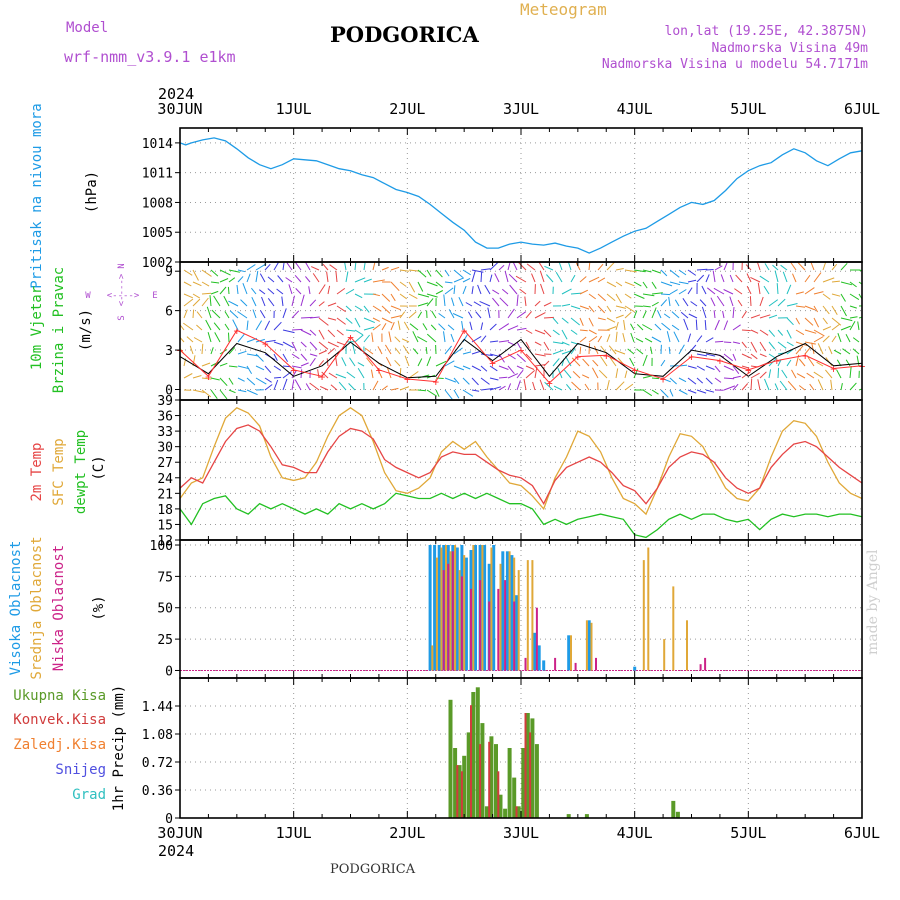  I want to click on y-tick-label: 0.36, so click(157, 791).